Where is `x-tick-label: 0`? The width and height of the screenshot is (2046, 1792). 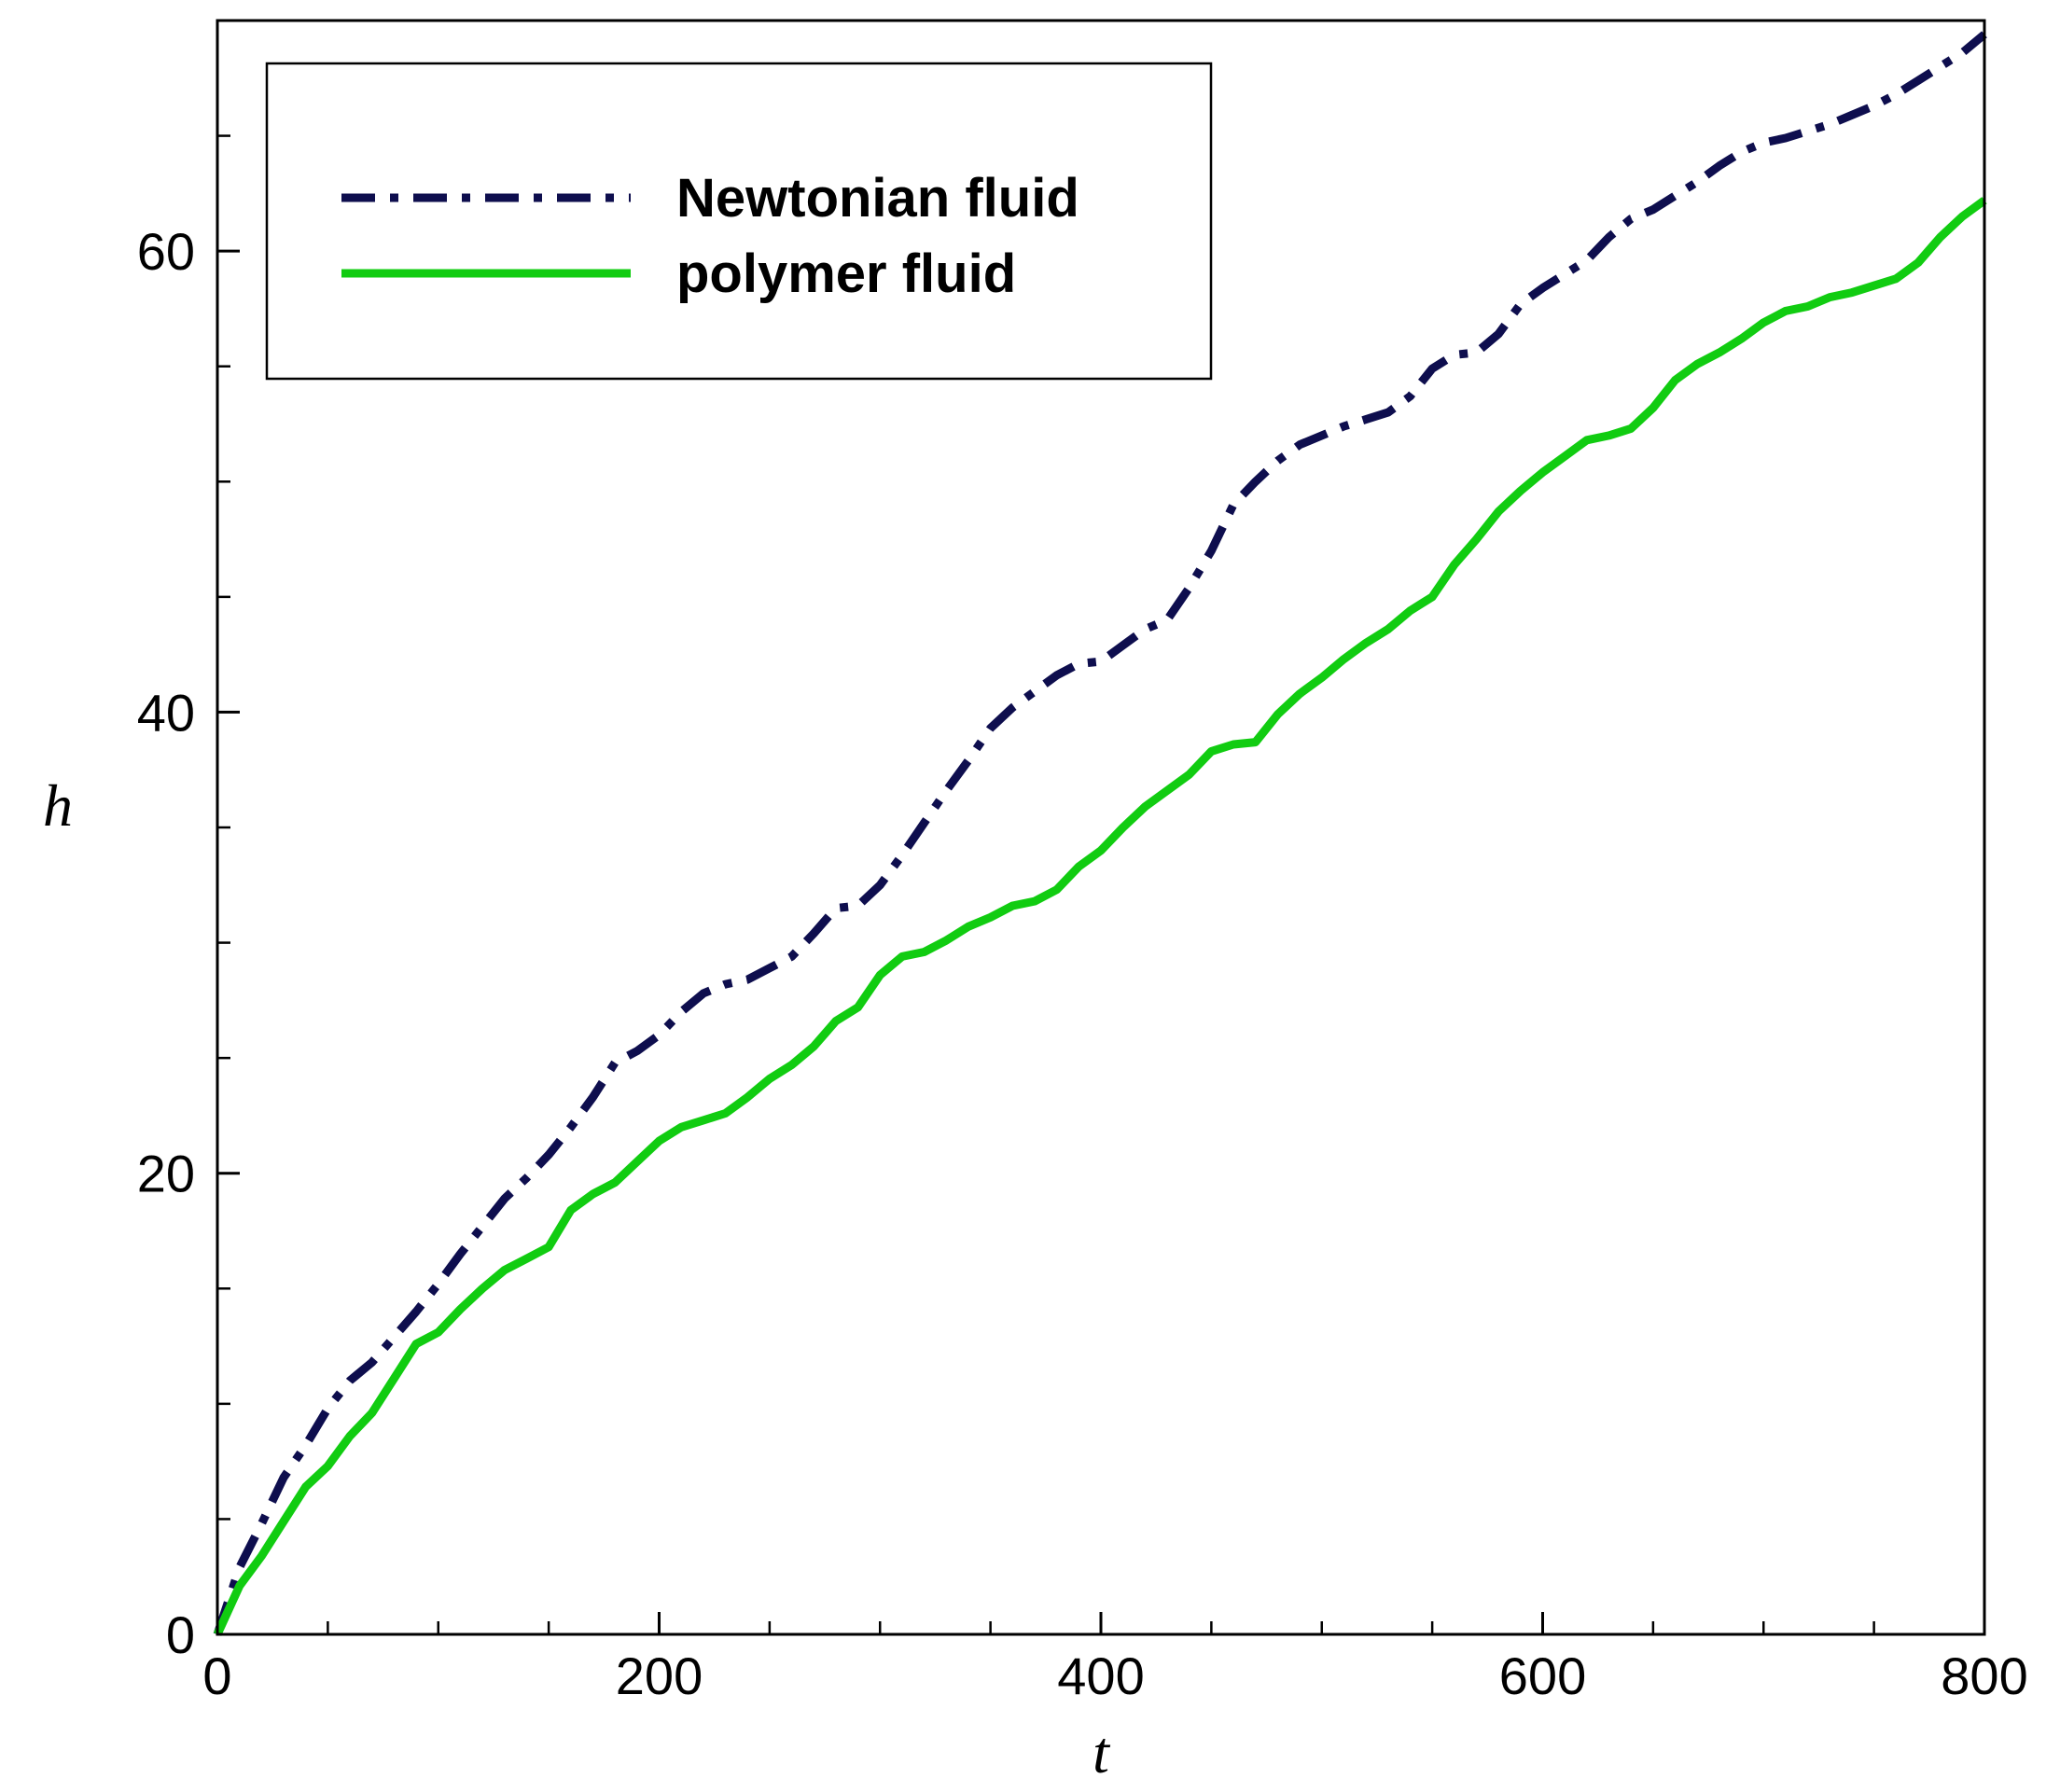 x-tick-label: 0 is located at coordinates (216, 1676).